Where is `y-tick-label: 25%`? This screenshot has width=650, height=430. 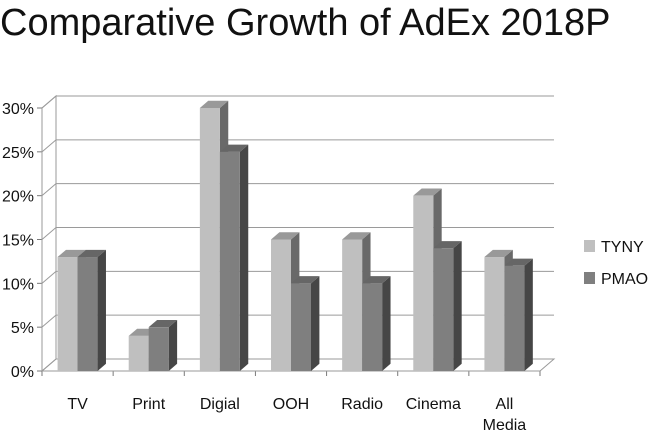 y-tick-label: 25% is located at coordinates (18, 153).